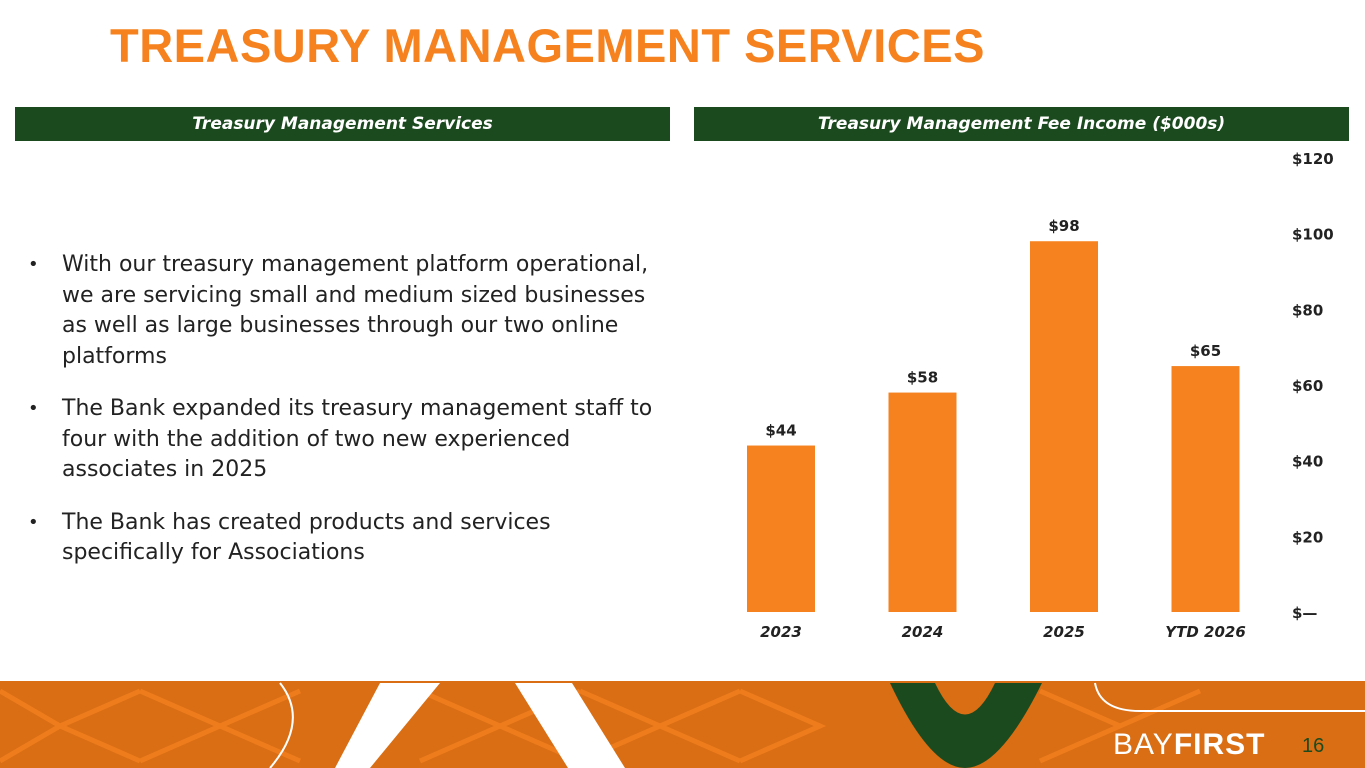 This screenshot has width=1365, height=768. I want to click on bar-data-label: $65, so click(1205, 351).